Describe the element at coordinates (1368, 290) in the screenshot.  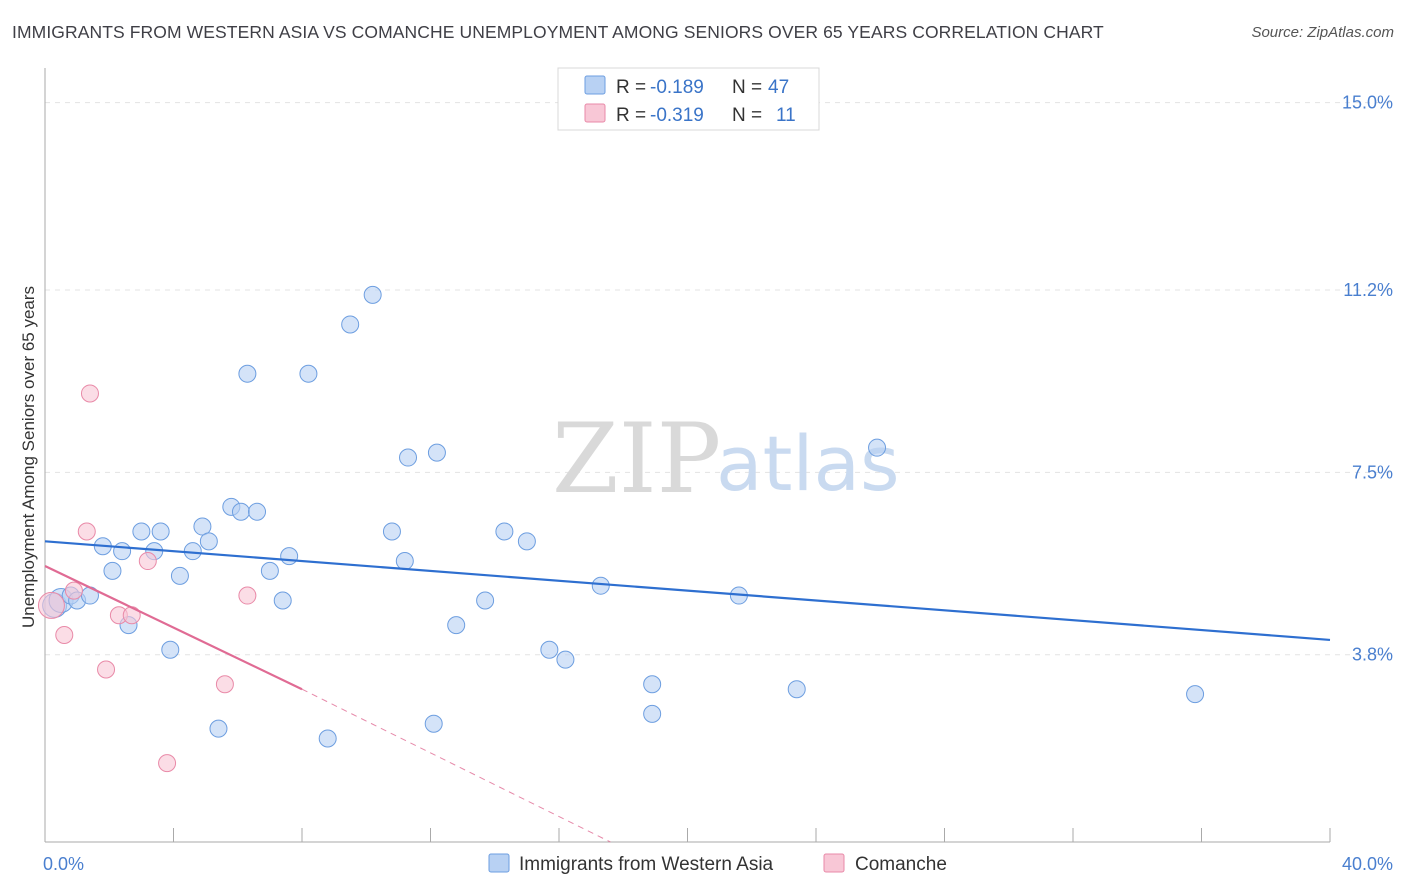
I see `y-tick-label-2: 11.2%` at that location.